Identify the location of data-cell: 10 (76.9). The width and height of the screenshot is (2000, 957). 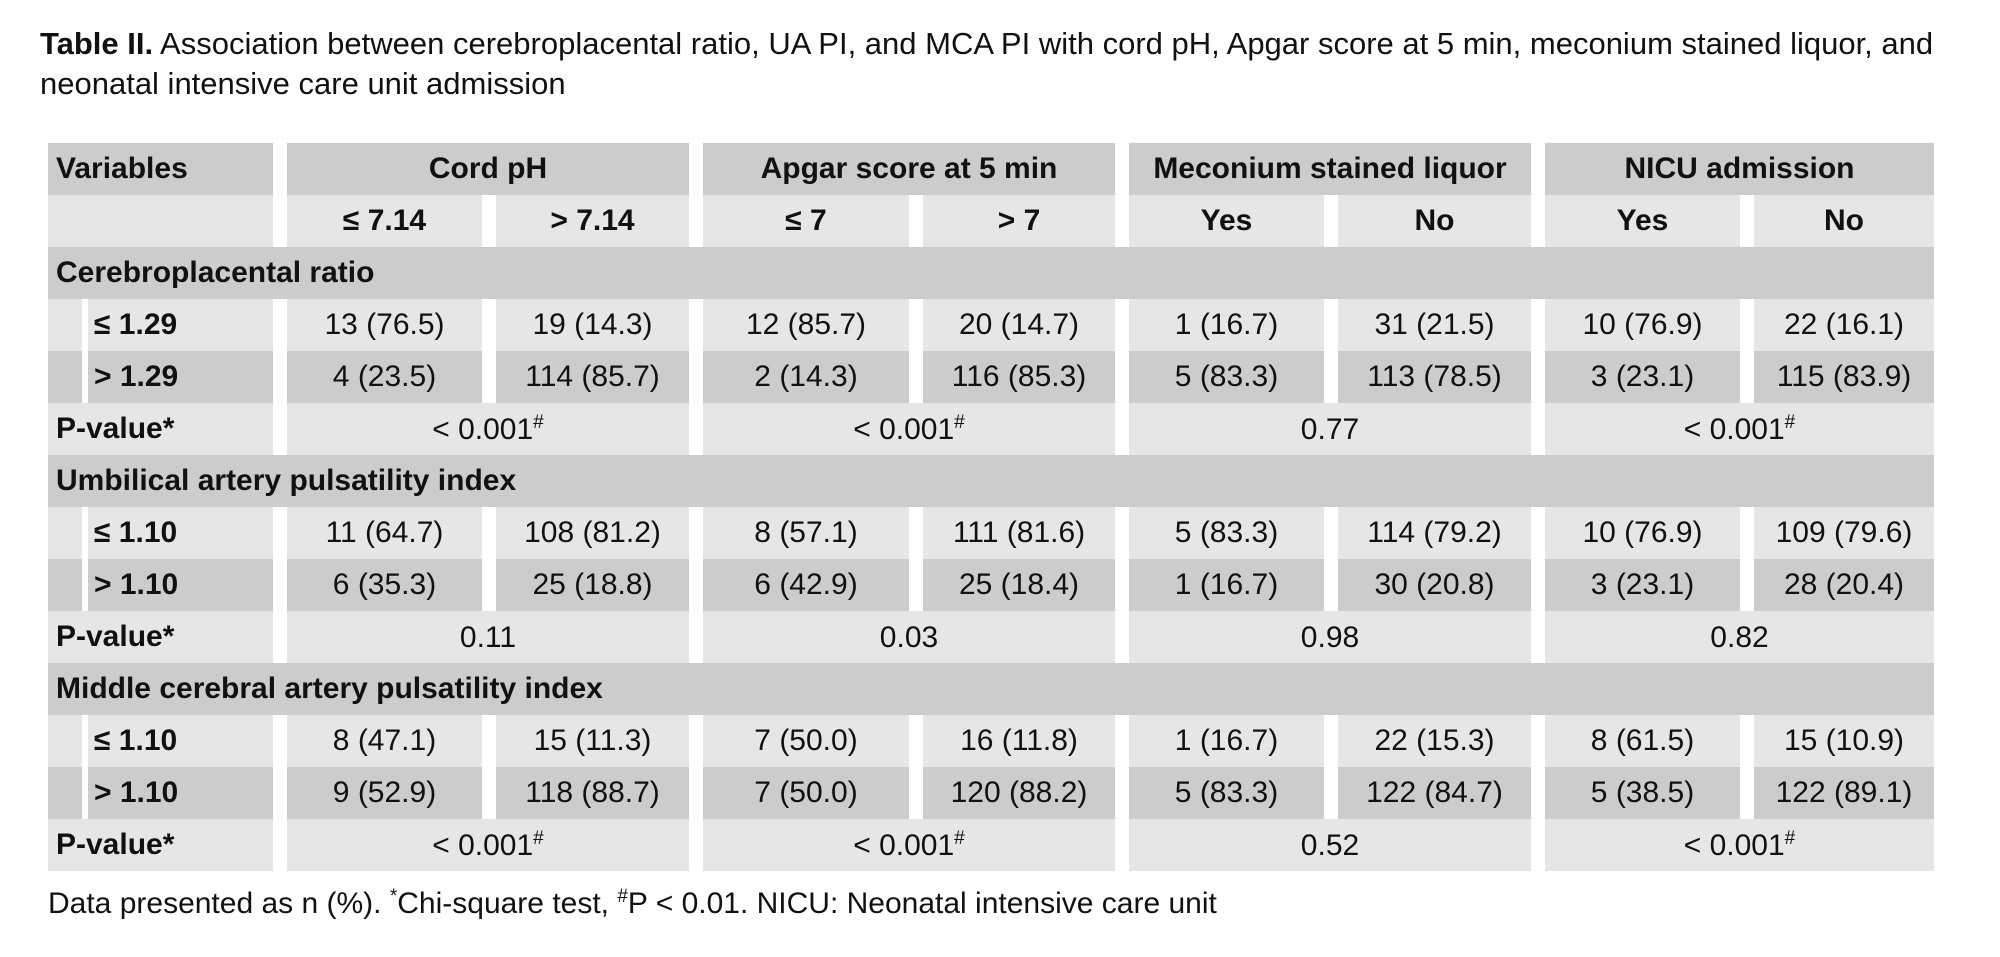
(1642, 325).